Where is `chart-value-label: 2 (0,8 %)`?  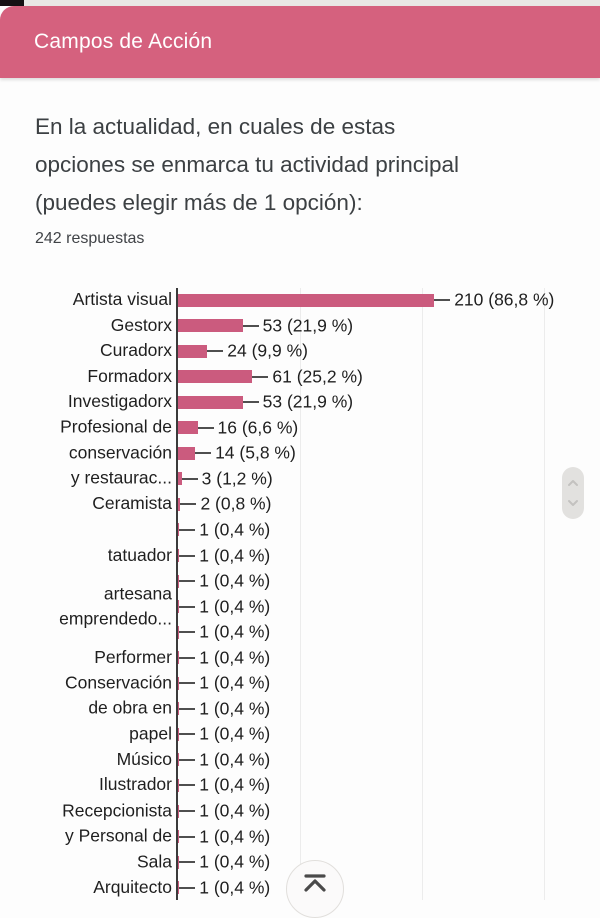
chart-value-label: 2 (0,8 %) is located at coordinates (236, 503).